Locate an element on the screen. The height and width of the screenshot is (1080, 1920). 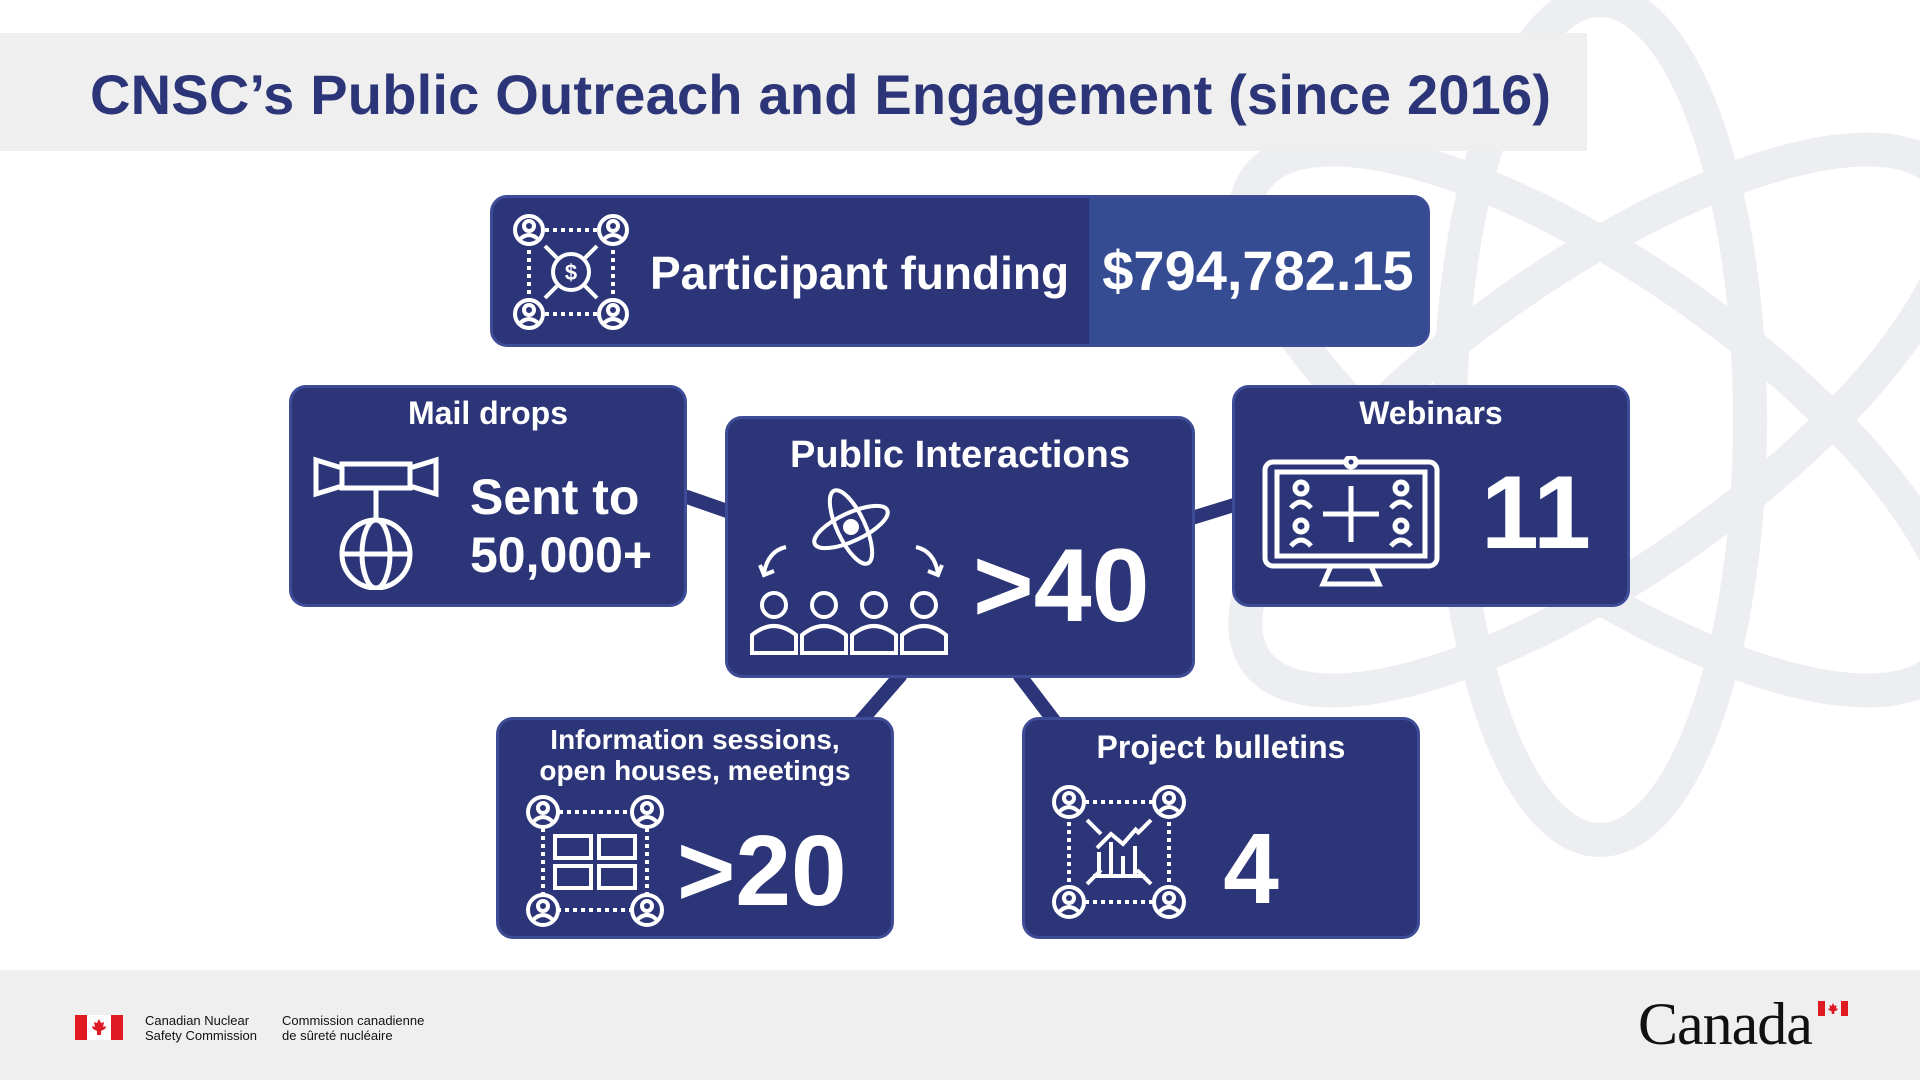
funding-network-icon: $ is located at coordinates (571, 272).